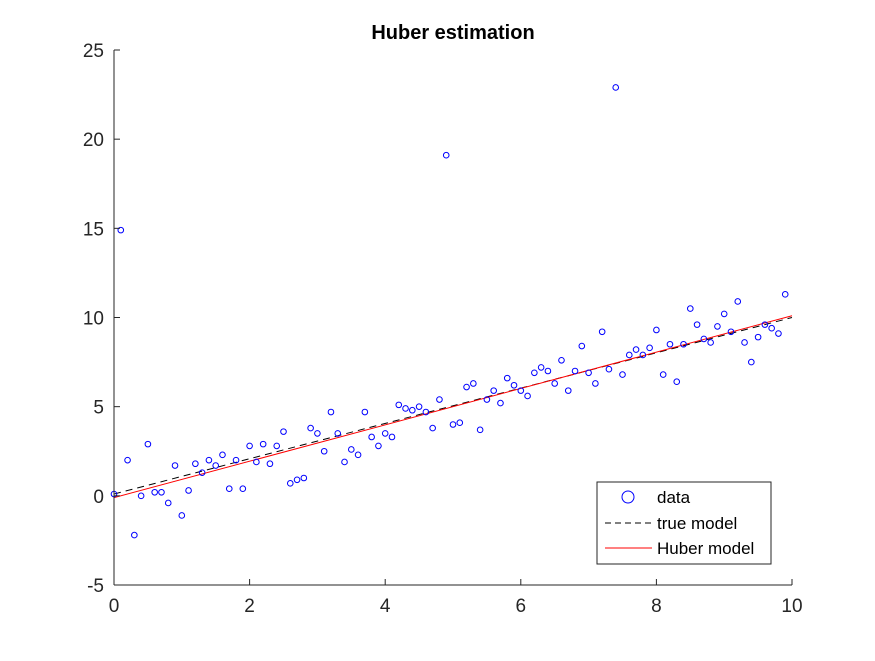 The width and height of the screenshot is (875, 661). What do you see at coordinates (674, 497) in the screenshot?
I see `legend-label-data: data` at bounding box center [674, 497].